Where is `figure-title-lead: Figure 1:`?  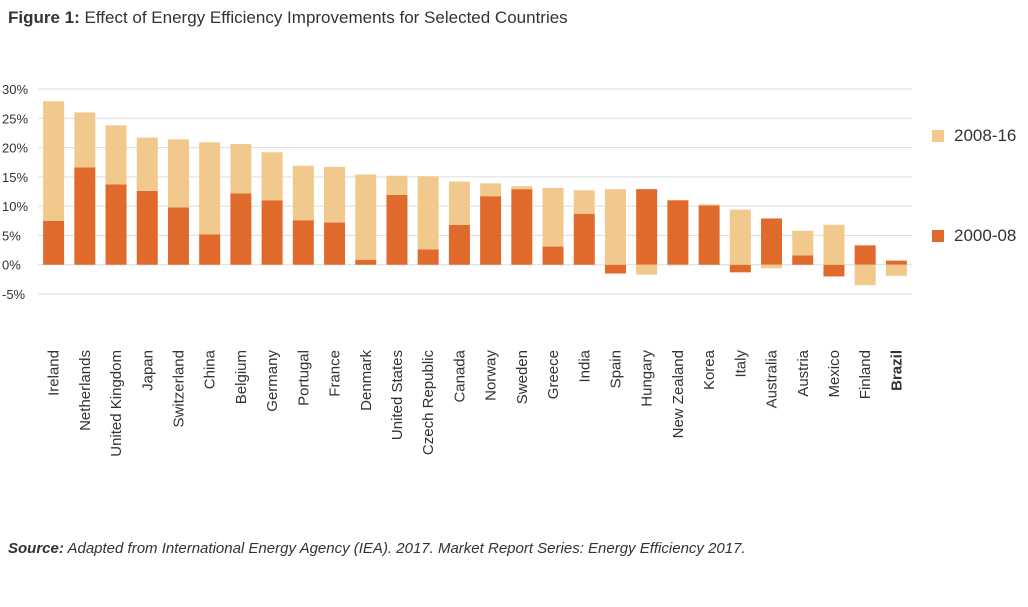 figure-title-lead: Figure 1: is located at coordinates (44, 17).